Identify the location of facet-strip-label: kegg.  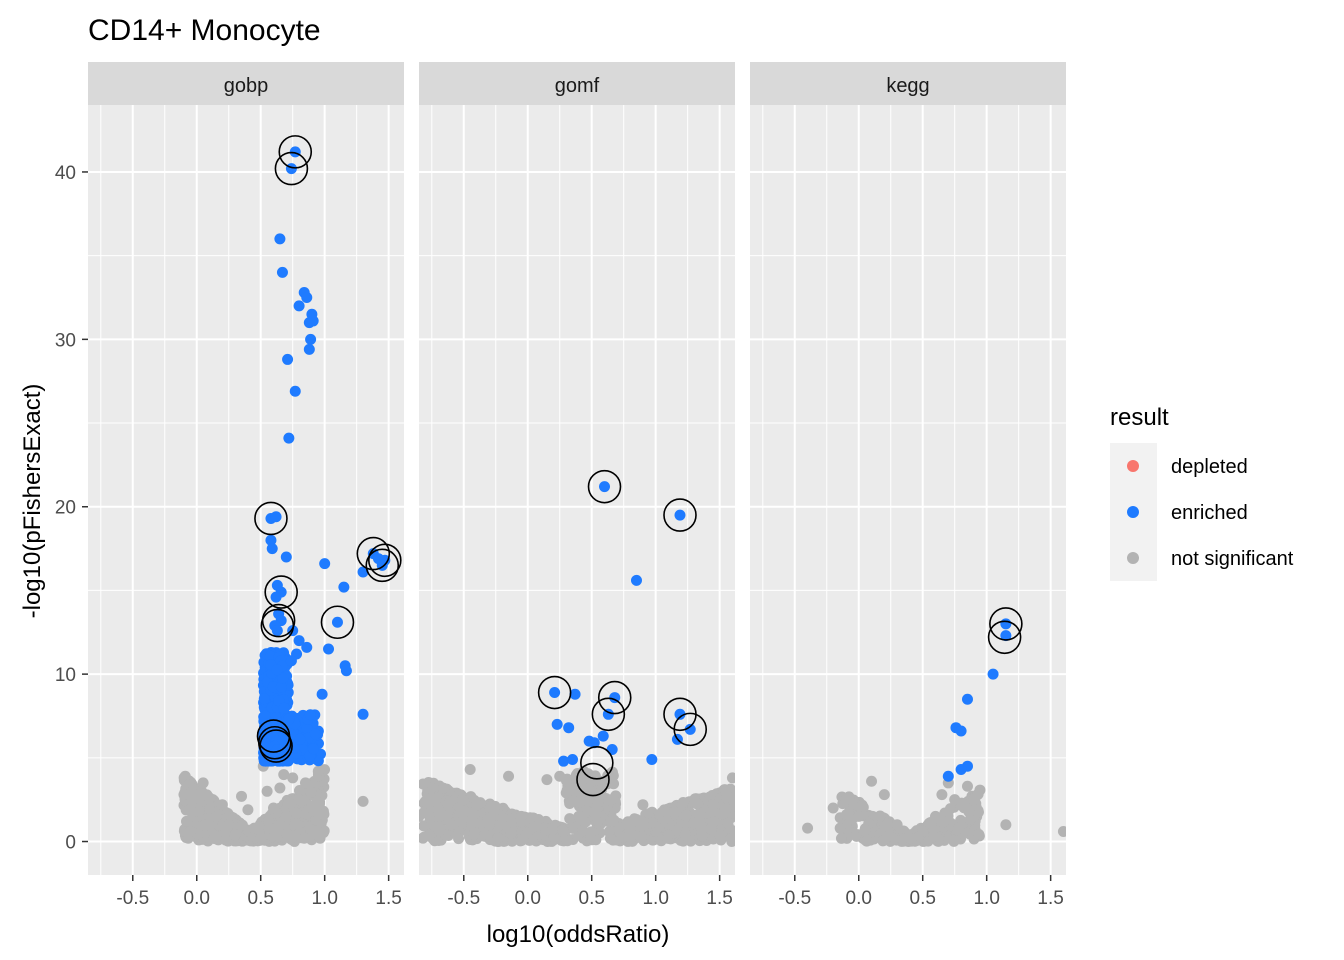
(907, 86).